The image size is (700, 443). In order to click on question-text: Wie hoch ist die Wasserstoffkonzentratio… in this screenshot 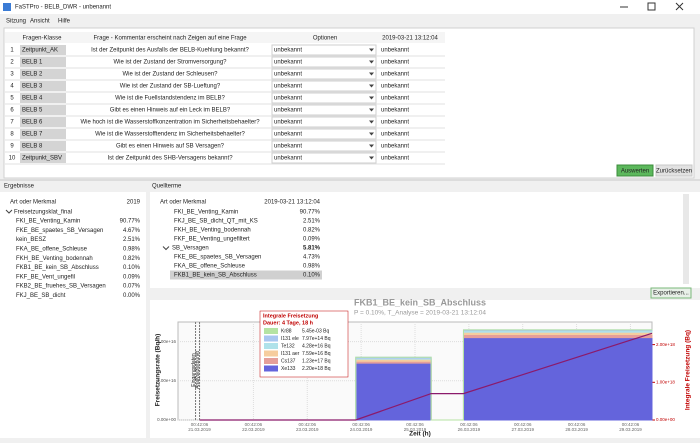, I will do `click(170, 123)`.